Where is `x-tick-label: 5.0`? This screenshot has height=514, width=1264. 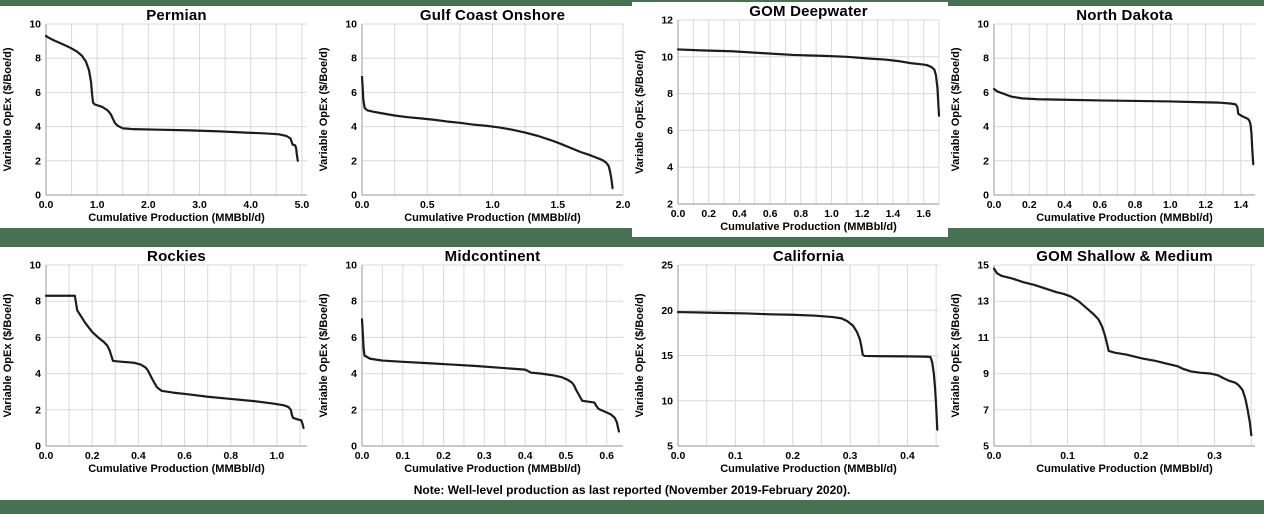
x-tick-label: 5.0 is located at coordinates (302, 205).